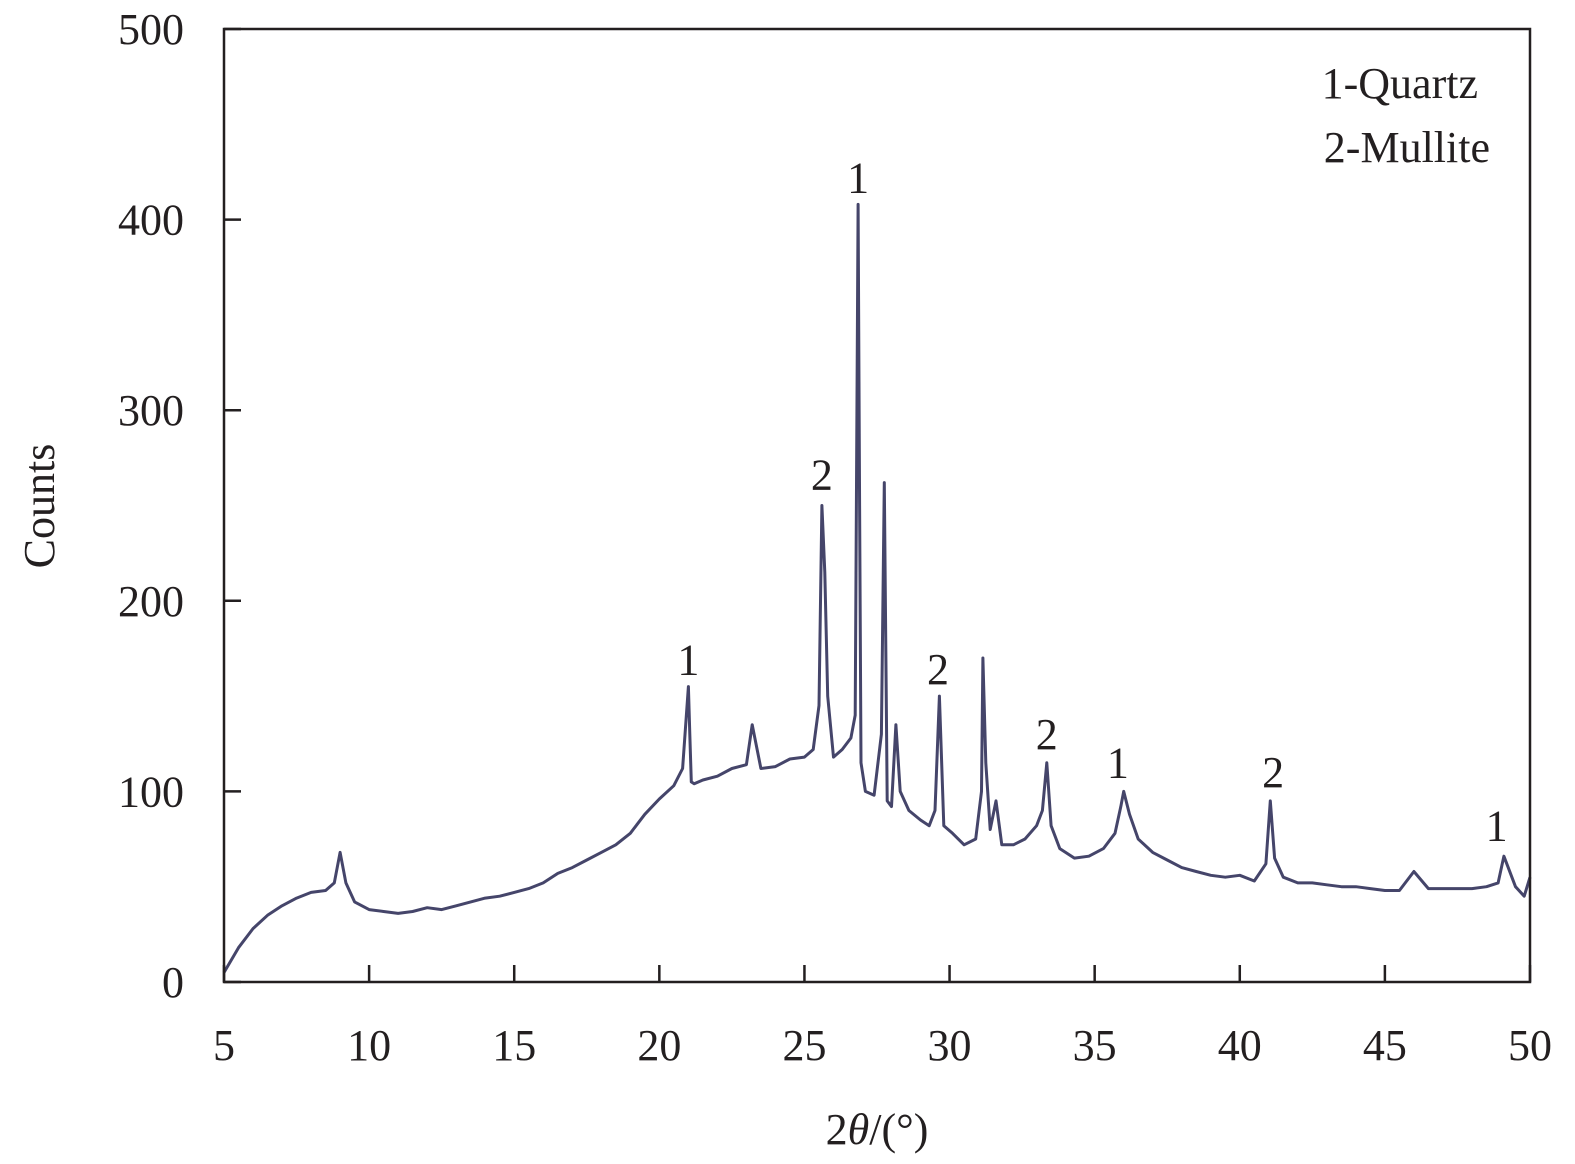 The image size is (1575, 1164). What do you see at coordinates (173, 982) in the screenshot?
I see `y-tick-label: 0` at bounding box center [173, 982].